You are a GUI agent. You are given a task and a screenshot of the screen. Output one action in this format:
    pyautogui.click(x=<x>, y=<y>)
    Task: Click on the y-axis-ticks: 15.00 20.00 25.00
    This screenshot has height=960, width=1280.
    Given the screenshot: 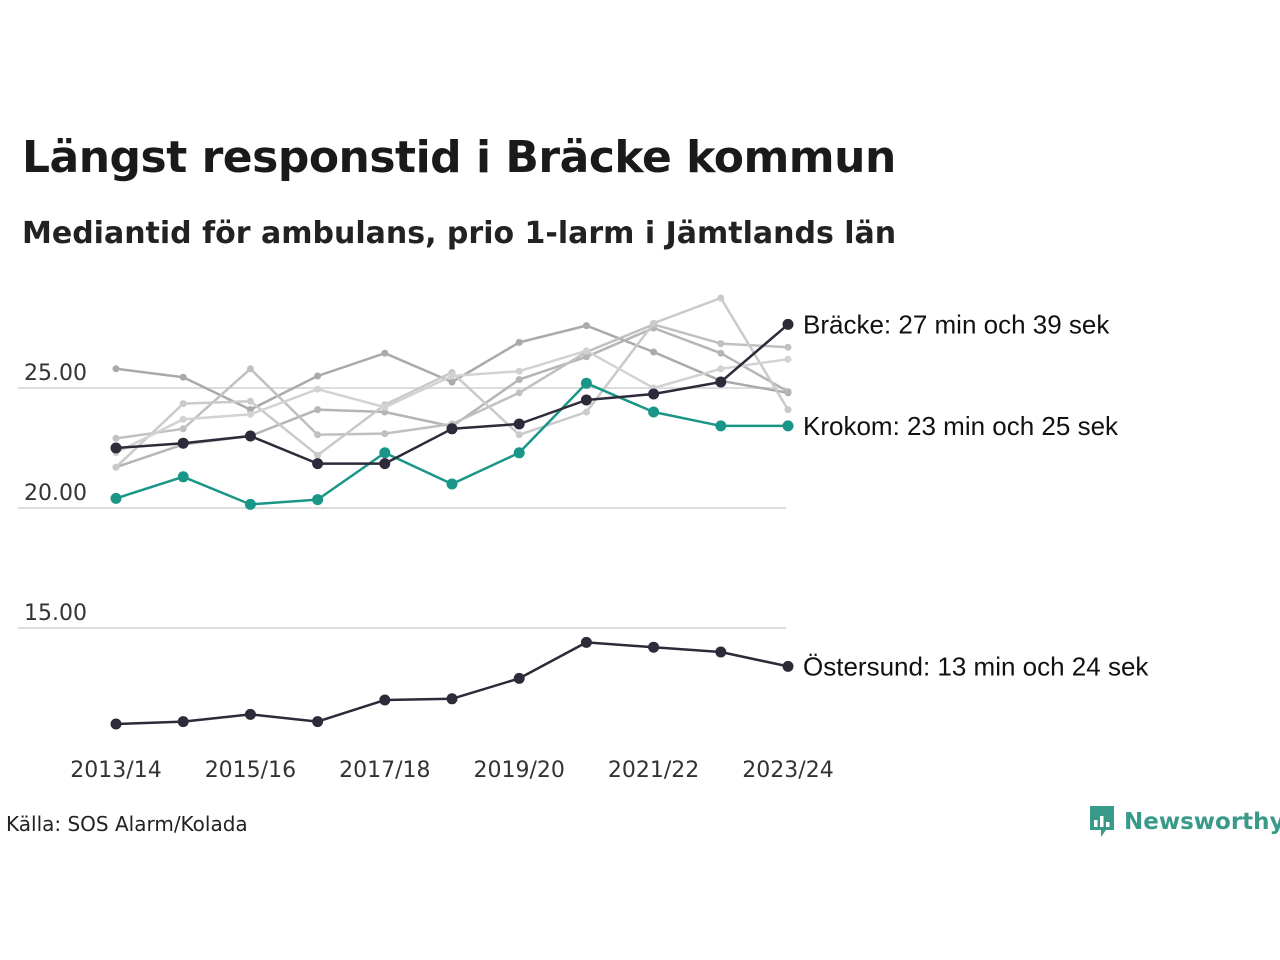 What is the action you would take?
    pyautogui.click(x=55, y=493)
    